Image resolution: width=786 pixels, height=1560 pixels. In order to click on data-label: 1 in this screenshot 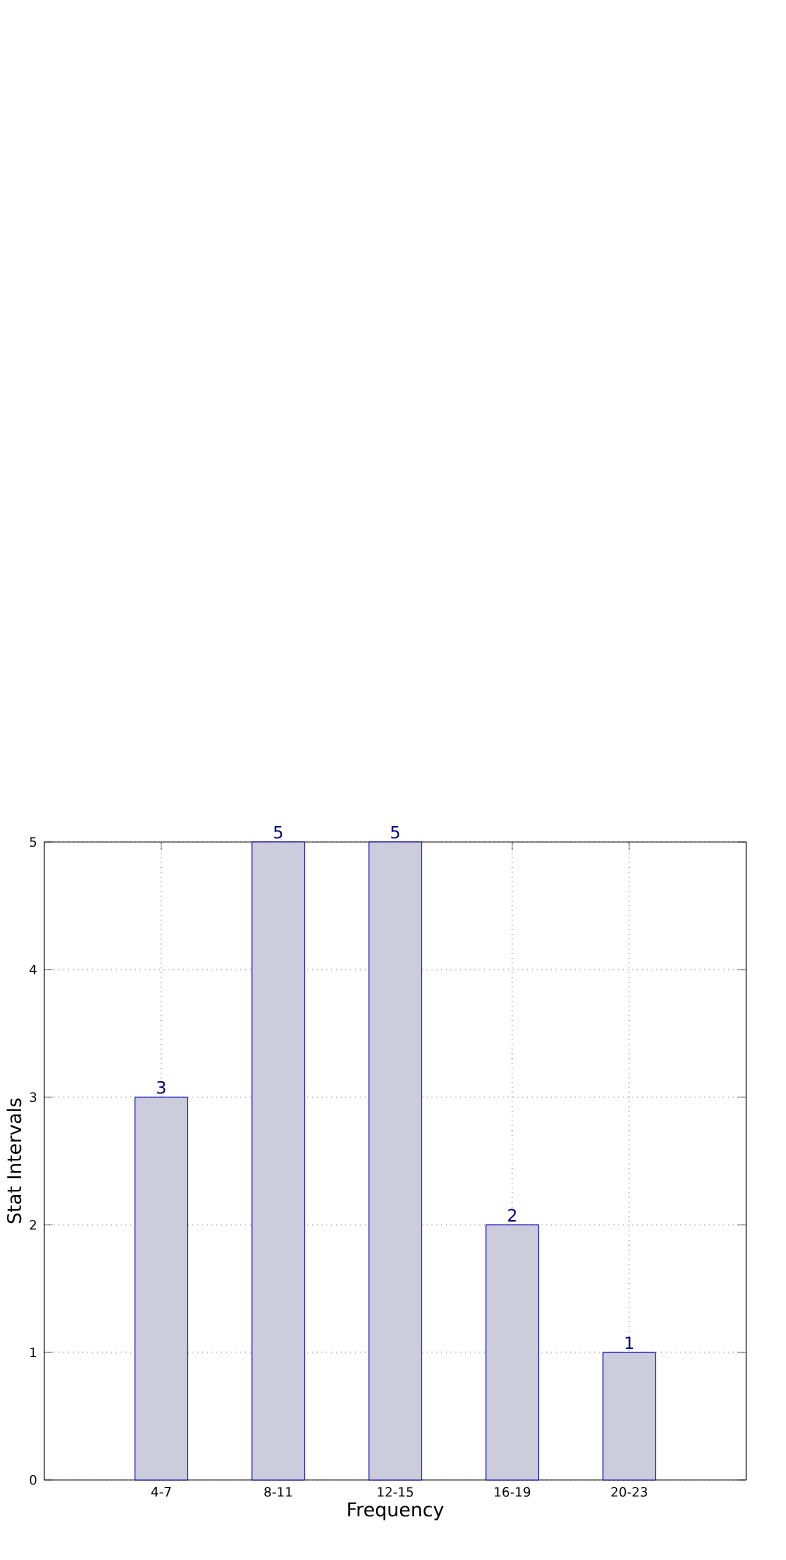, I will do `click(629, 1342)`.